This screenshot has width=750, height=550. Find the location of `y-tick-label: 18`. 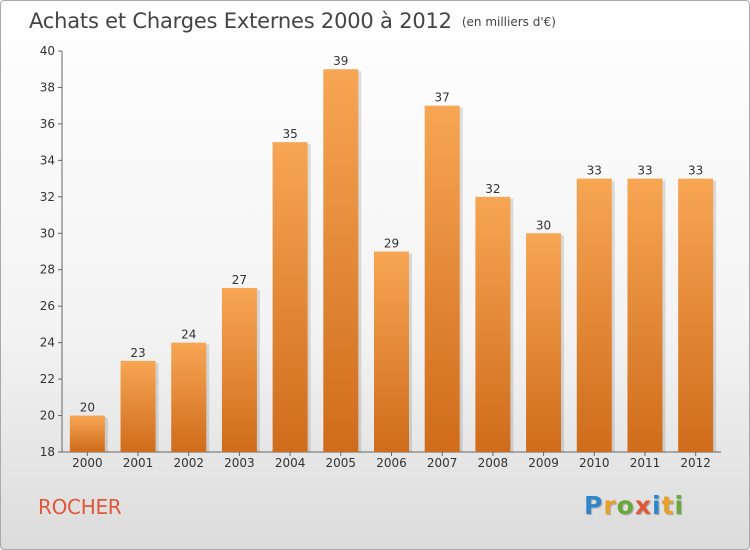

y-tick-label: 18 is located at coordinates (47, 452).